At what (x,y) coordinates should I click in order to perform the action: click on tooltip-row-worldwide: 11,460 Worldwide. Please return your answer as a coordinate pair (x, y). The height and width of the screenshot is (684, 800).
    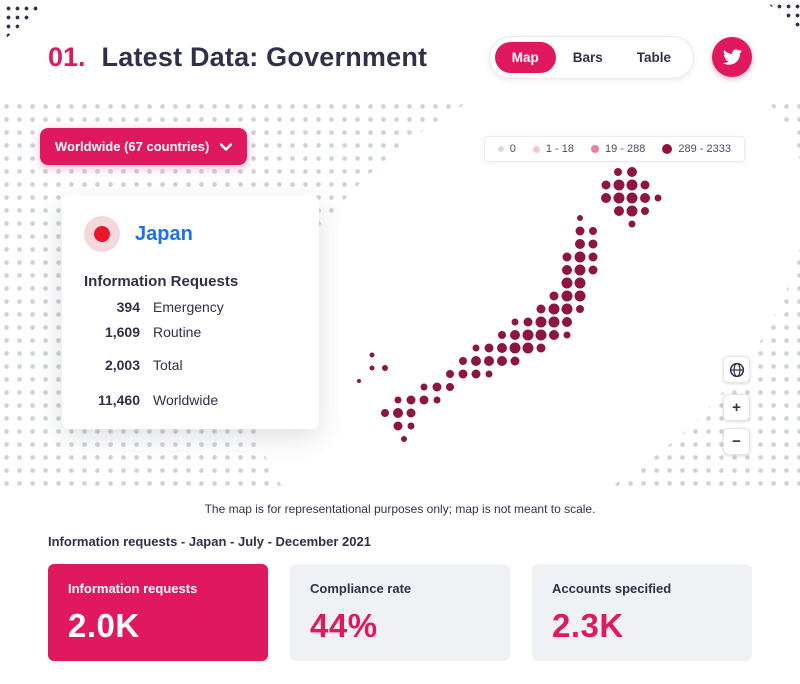
    Looking at the image, I should click on (190, 400).